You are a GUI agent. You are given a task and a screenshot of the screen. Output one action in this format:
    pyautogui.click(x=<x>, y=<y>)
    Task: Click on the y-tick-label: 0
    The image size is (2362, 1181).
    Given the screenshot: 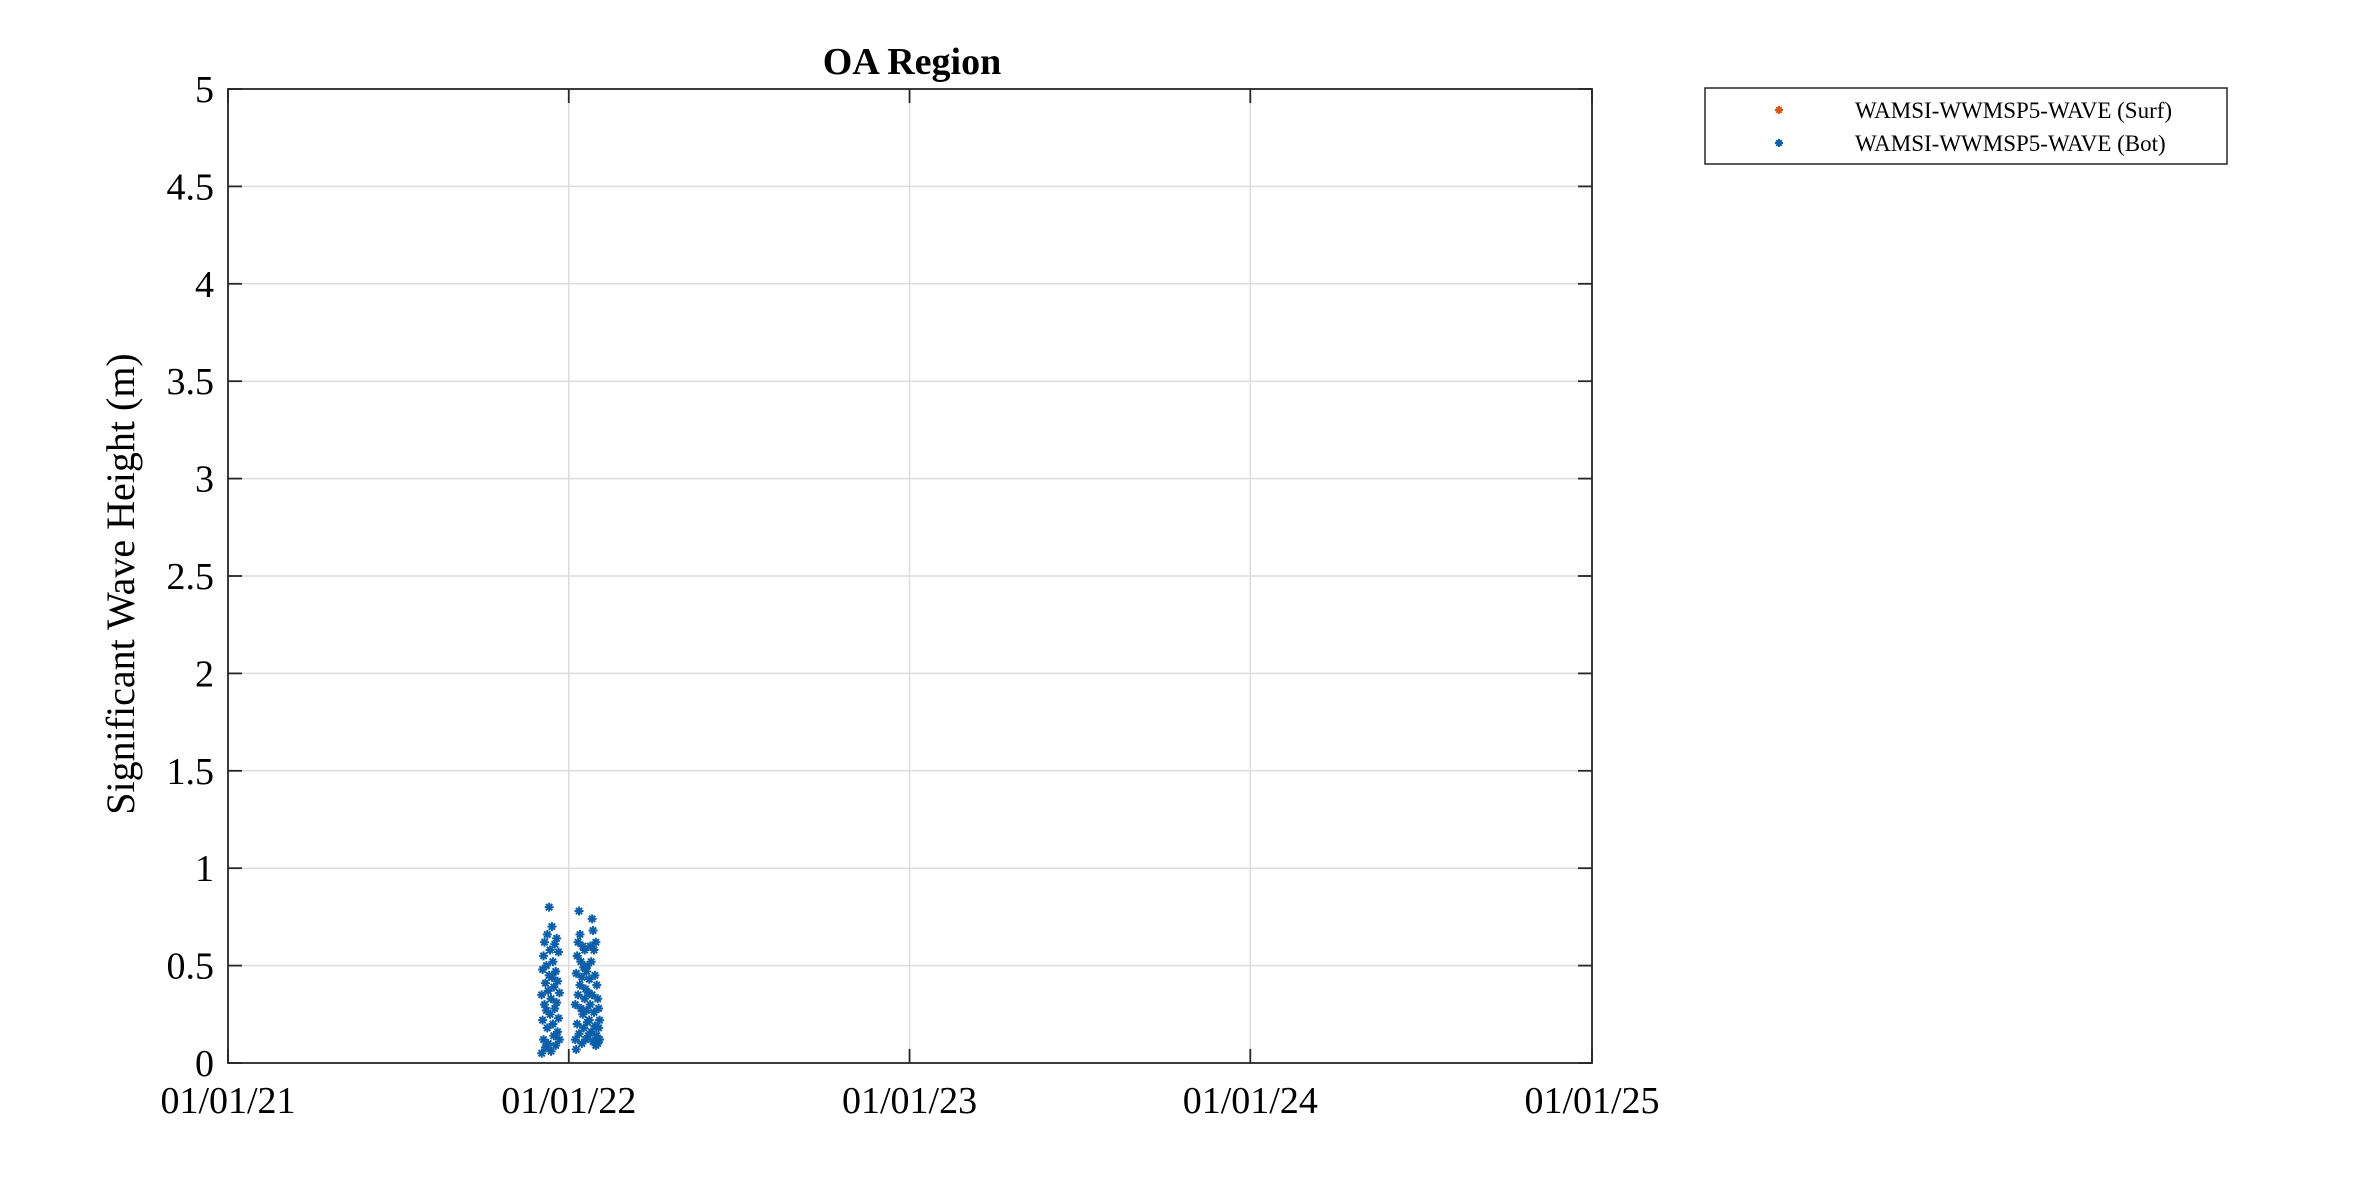 What is the action you would take?
    pyautogui.click(x=204, y=1064)
    